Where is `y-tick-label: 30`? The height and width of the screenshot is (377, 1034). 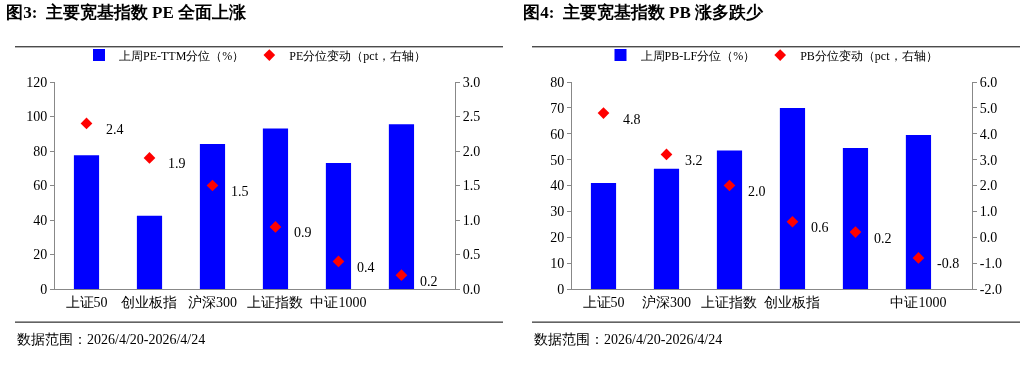 y-tick-label: 30 is located at coordinates (557, 212).